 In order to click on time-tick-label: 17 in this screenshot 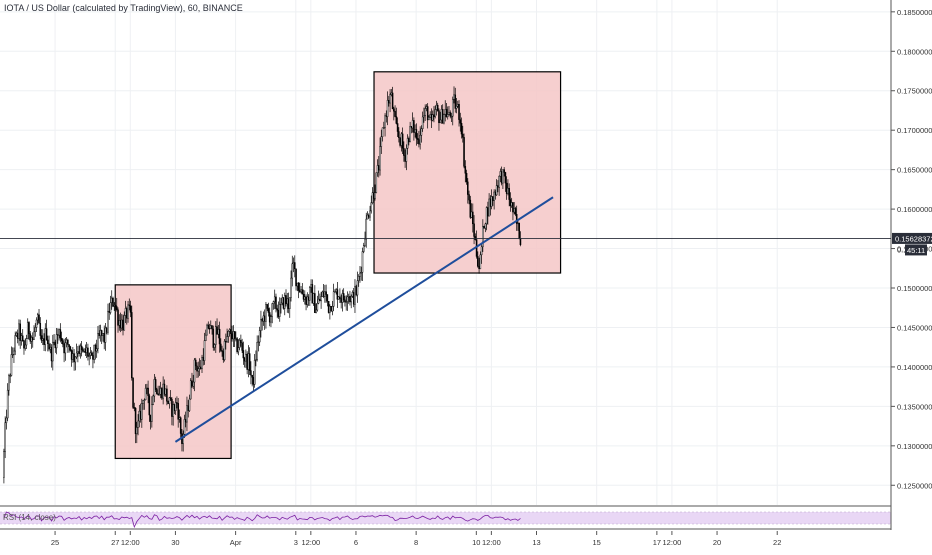, I will do `click(657, 542)`.